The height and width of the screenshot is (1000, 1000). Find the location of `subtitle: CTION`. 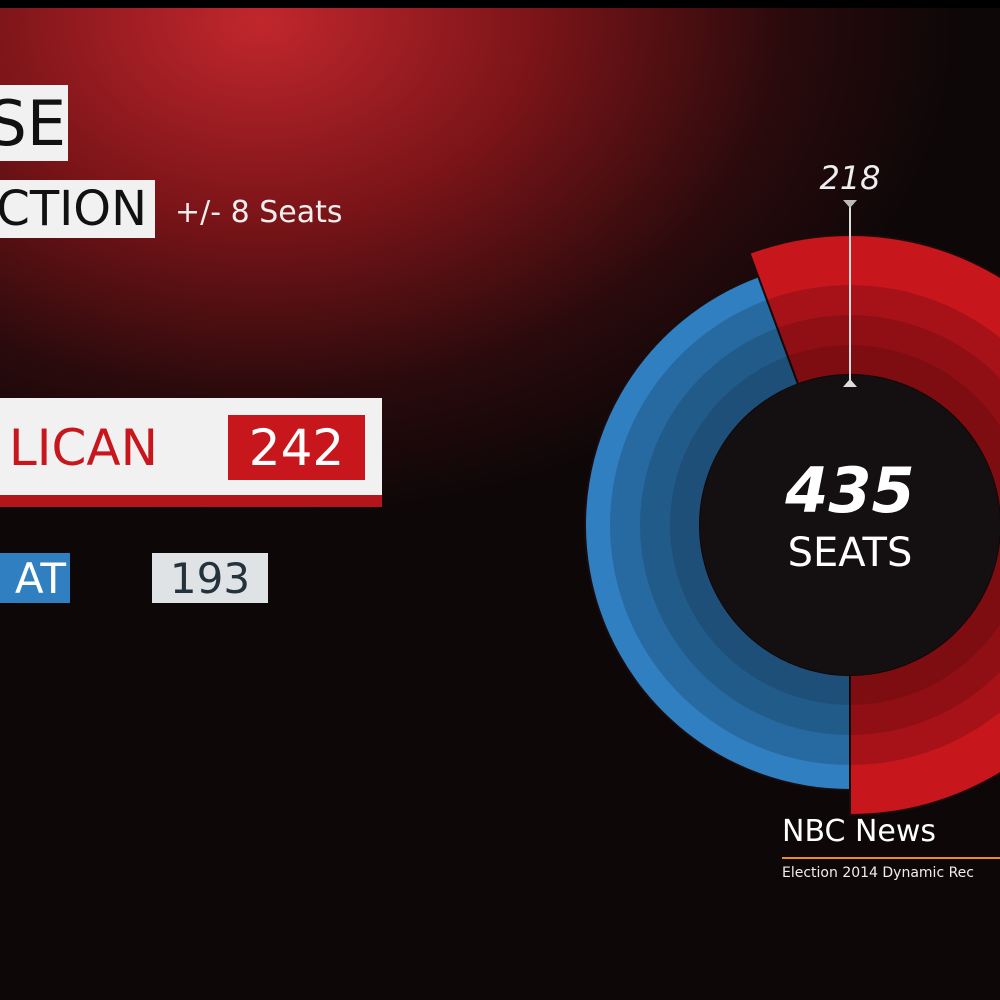

subtitle: CTION is located at coordinates (77, 209).